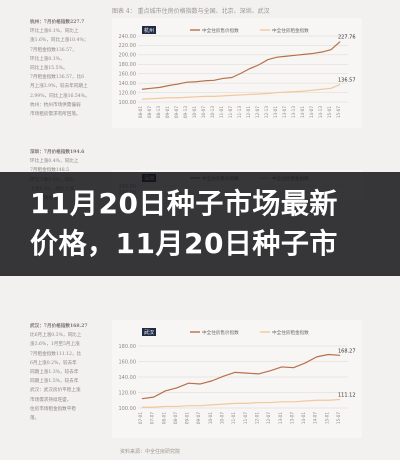 The width and height of the screenshot is (400, 460). Describe the element at coordinates (241, 376) in the screenshot. I see `series-line` at that location.